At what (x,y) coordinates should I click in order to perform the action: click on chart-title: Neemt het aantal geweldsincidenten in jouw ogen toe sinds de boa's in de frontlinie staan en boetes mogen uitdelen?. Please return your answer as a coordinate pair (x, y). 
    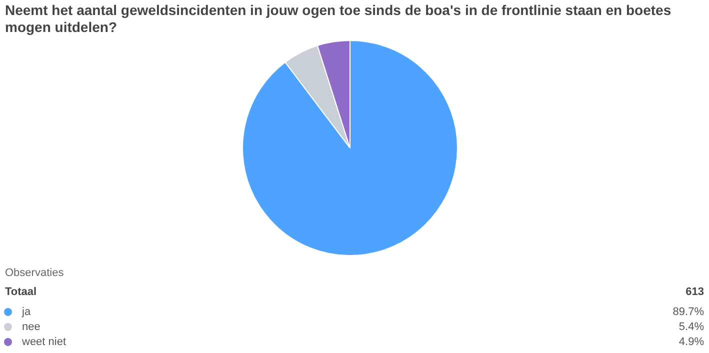
    Looking at the image, I should click on (338, 19).